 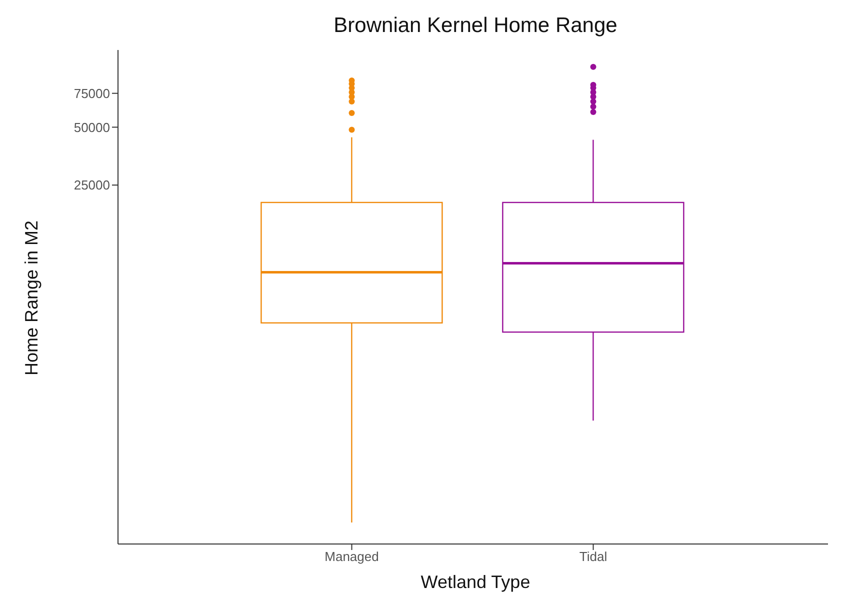 What do you see at coordinates (92, 93) in the screenshot?
I see `y-tick-label: 75000` at bounding box center [92, 93].